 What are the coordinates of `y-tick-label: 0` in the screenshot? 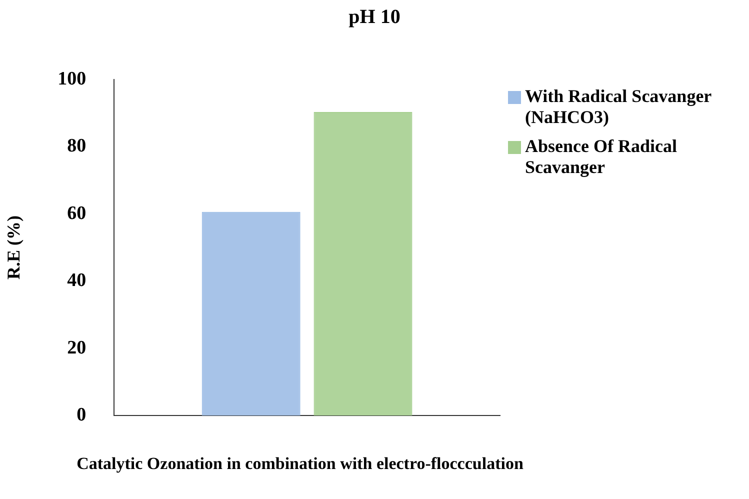 It's located at (81, 415).